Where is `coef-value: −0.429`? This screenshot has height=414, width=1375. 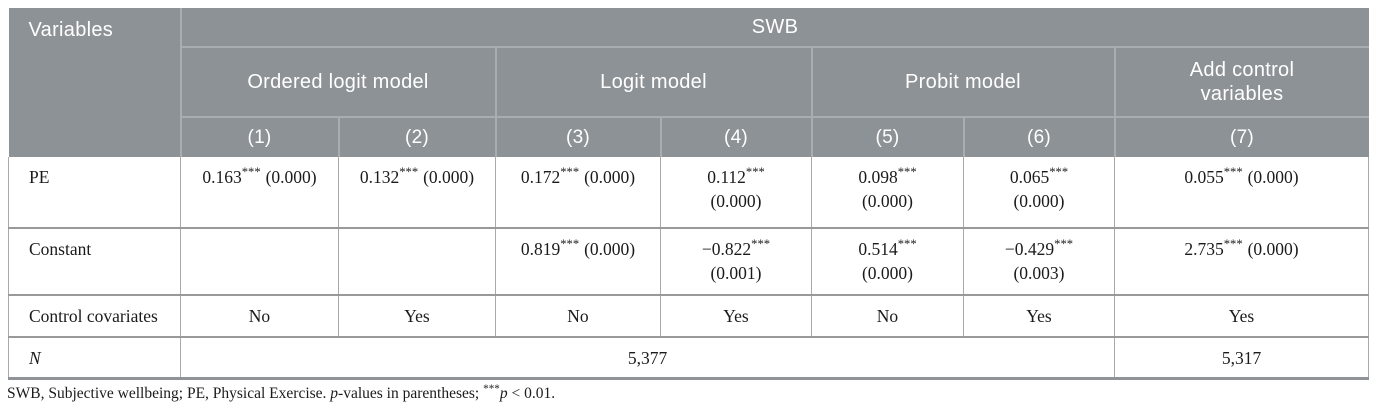 coef-value: −0.429 is located at coordinates (1029, 249).